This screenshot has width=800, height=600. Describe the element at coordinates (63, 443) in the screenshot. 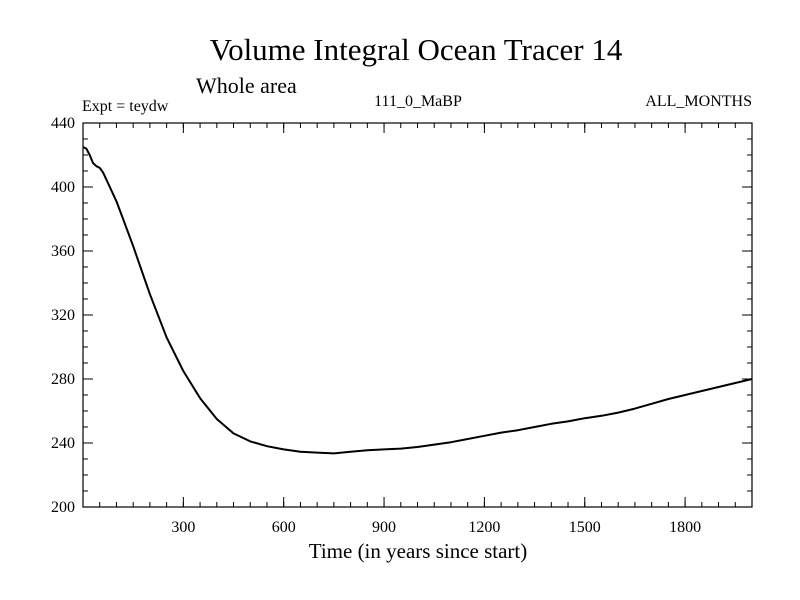

I see `y-tick-label: 240` at that location.